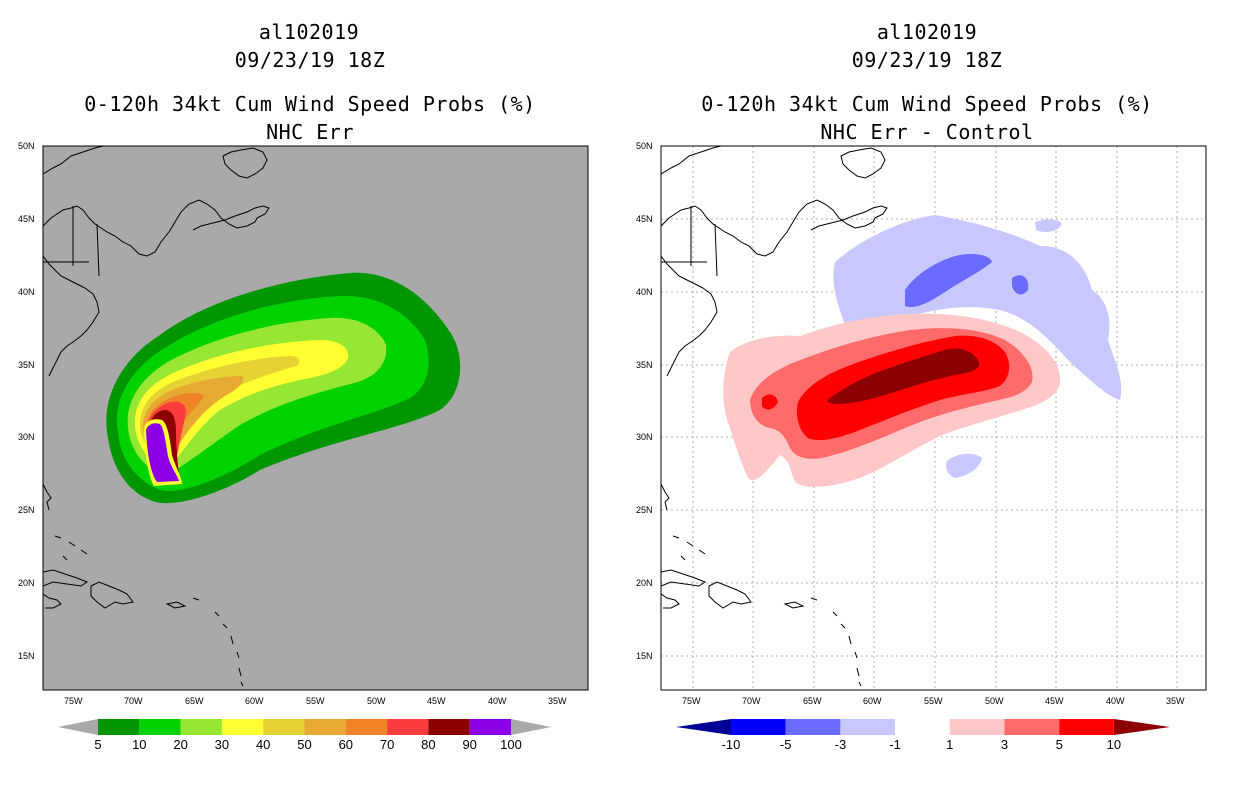 Image resolution: width=1236 pixels, height=800 pixels. Describe the element at coordinates (304, 735) in the screenshot. I see `left-colorbar: 5 10 20 30 40 50 60 70 80 90 100` at that location.